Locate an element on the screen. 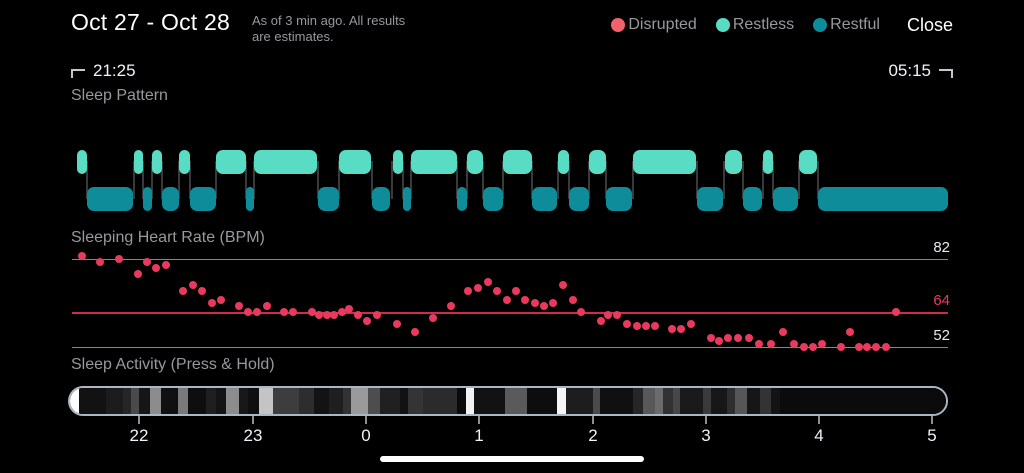  legend-label: Restless is located at coordinates (763, 24).